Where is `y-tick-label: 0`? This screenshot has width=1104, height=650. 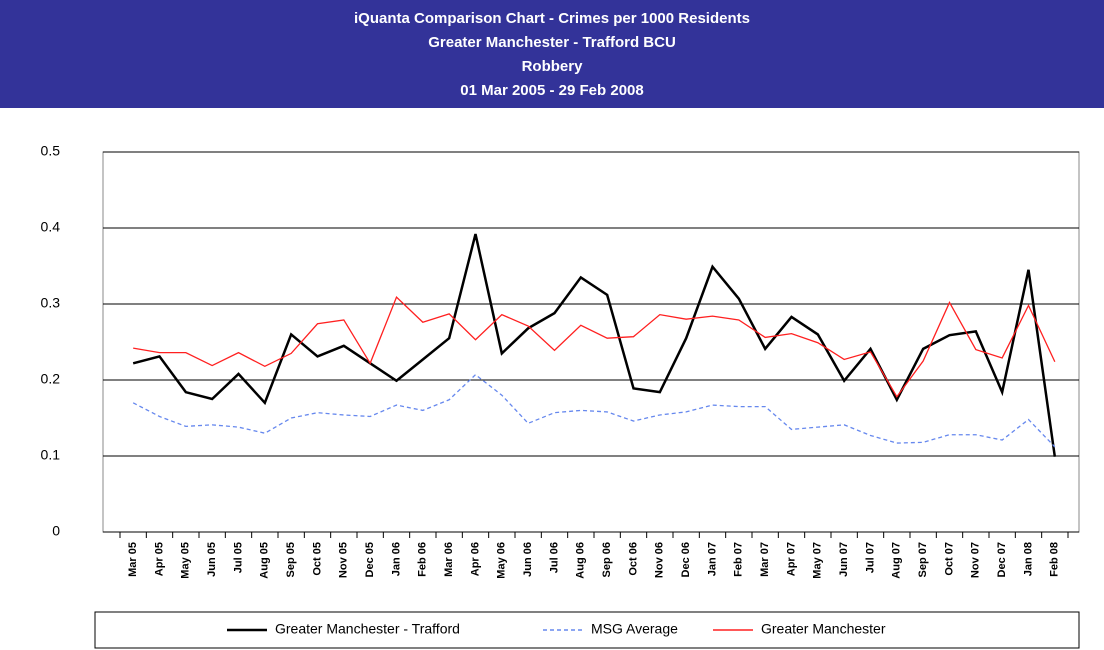
y-tick-label: 0 is located at coordinates (56, 531).